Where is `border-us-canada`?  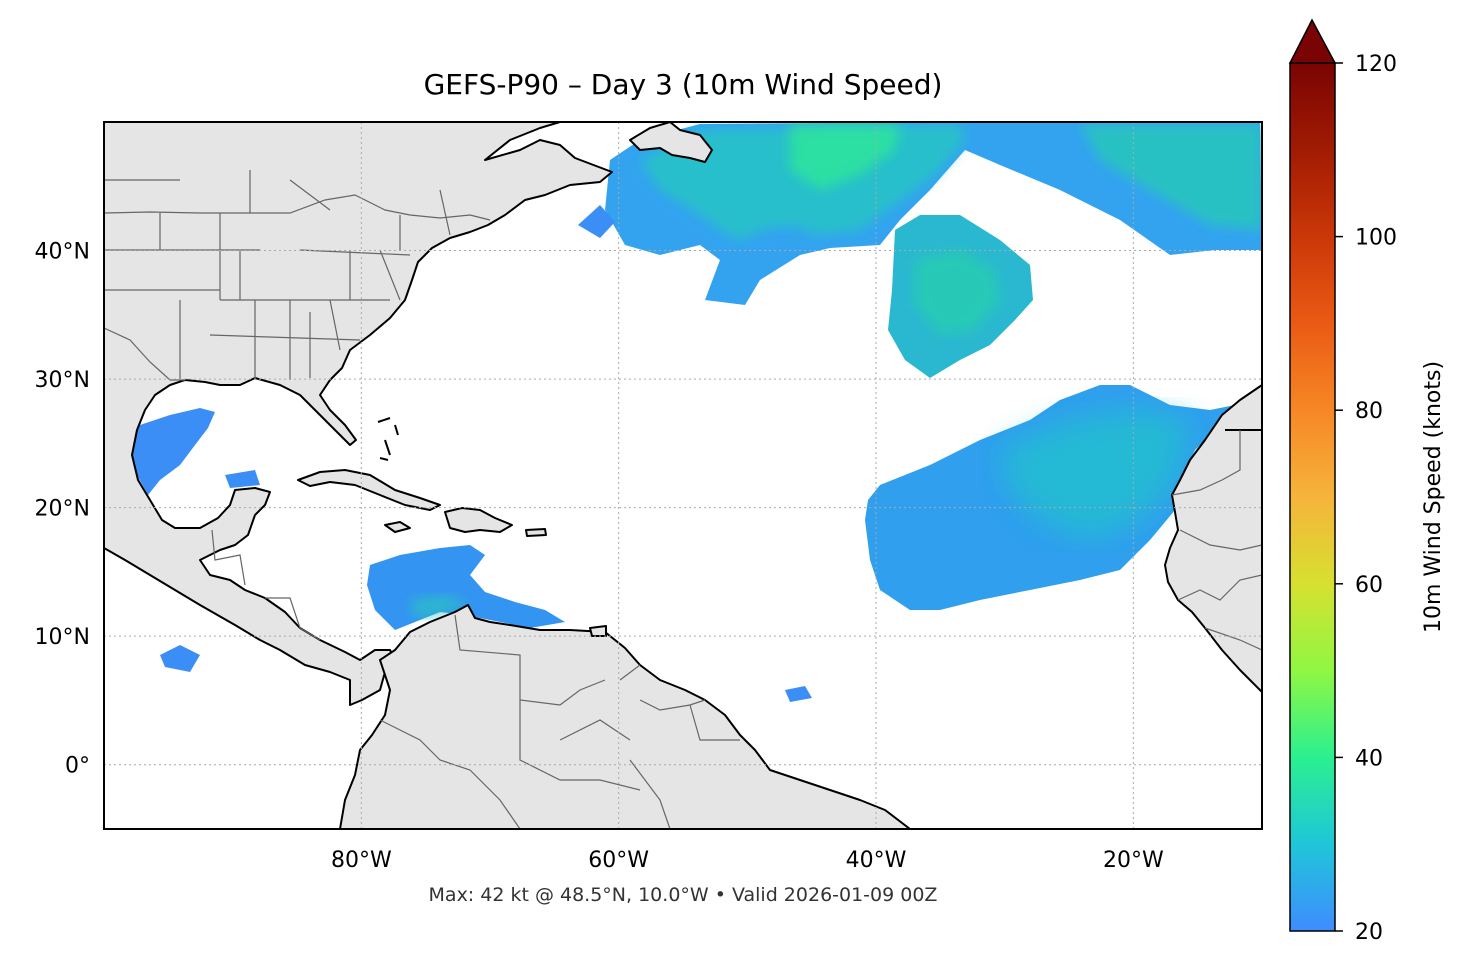
border-us-canada is located at coordinates (297, 207).